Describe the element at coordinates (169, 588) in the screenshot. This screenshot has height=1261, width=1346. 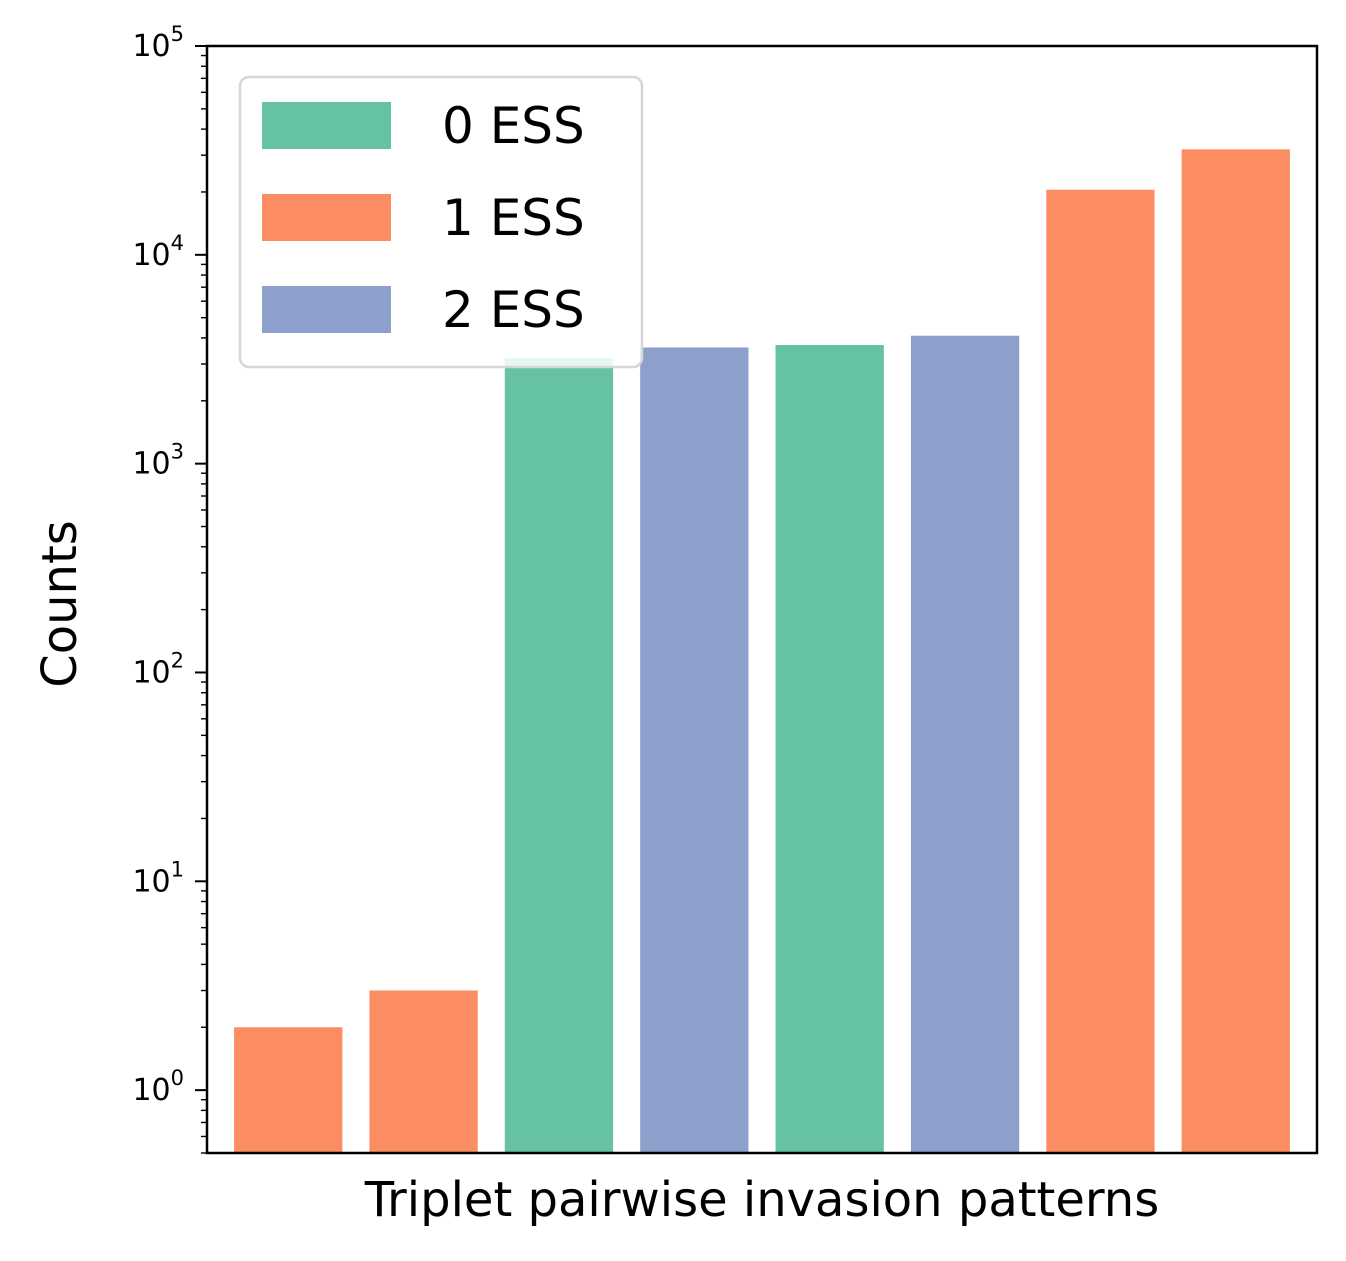
I see `y-axis-ticks: 10⁰ 10¹ 10² 10³ 10⁴ 10⁵` at that location.